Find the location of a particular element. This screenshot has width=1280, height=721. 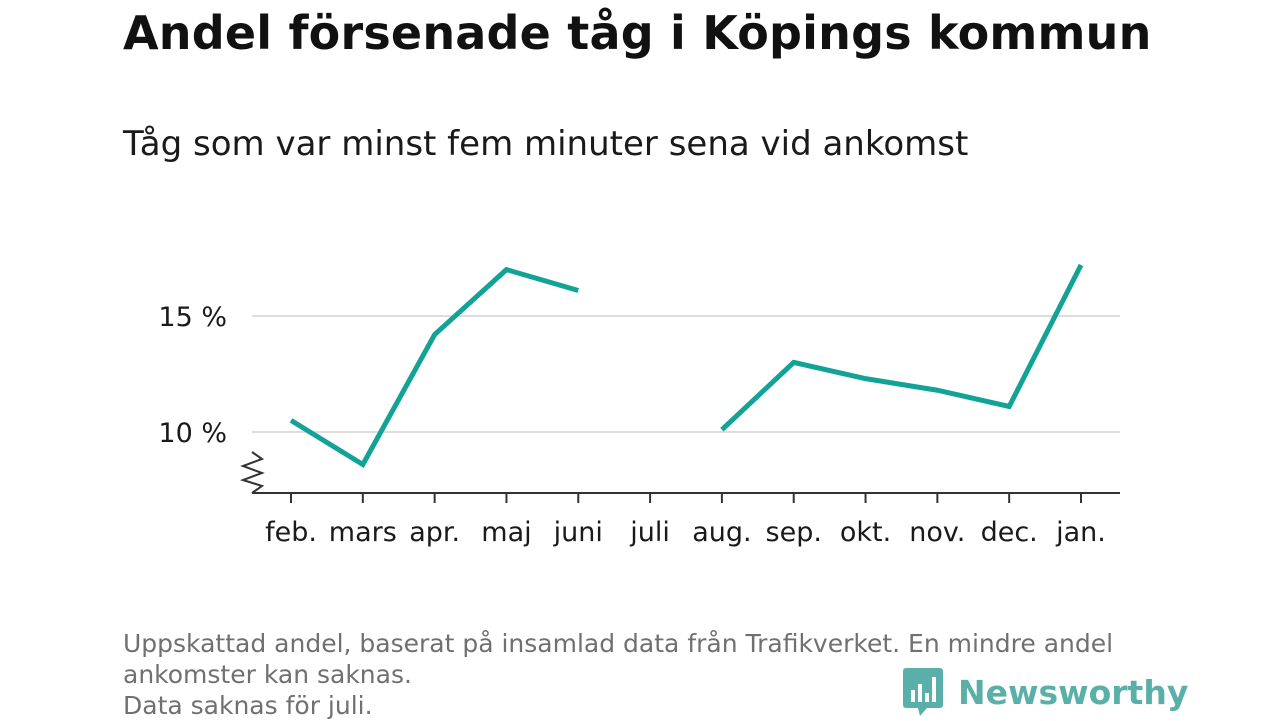

y-tick-label: 10 % is located at coordinates (192, 433).